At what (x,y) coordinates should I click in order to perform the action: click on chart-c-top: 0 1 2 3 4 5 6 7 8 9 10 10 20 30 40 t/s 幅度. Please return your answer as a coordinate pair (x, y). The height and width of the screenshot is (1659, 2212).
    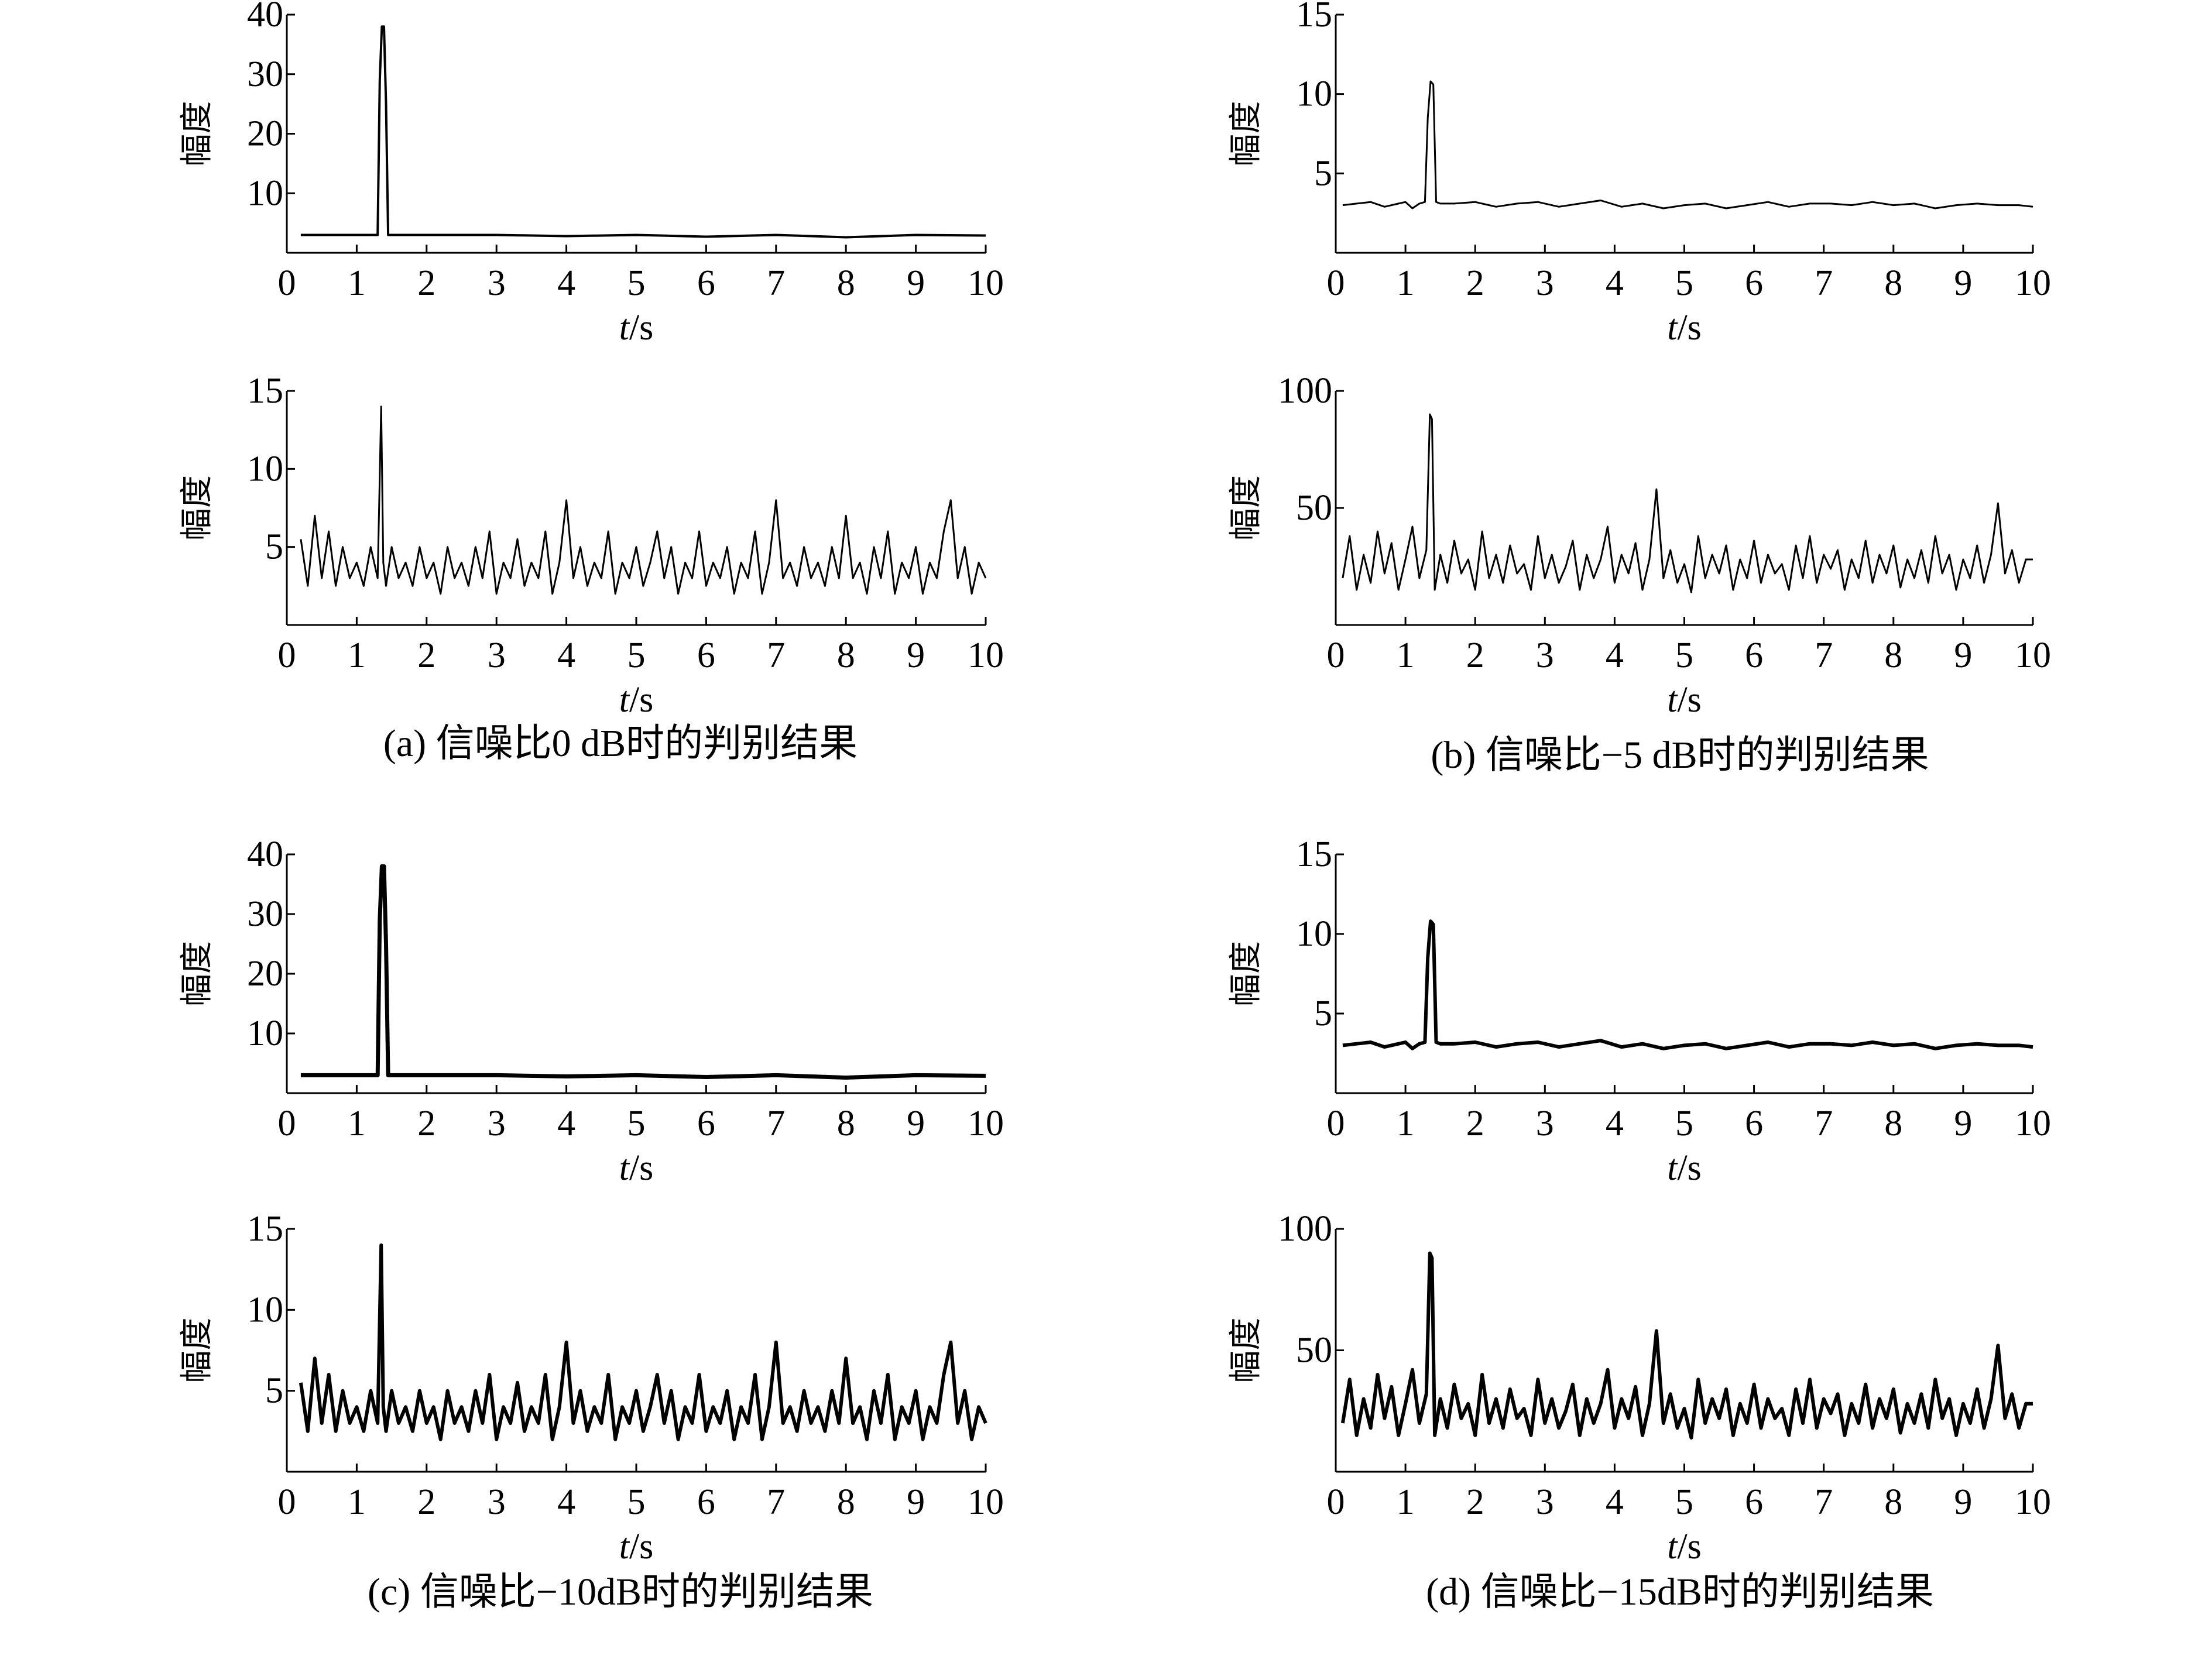
    Looking at the image, I should click on (591, 1011).